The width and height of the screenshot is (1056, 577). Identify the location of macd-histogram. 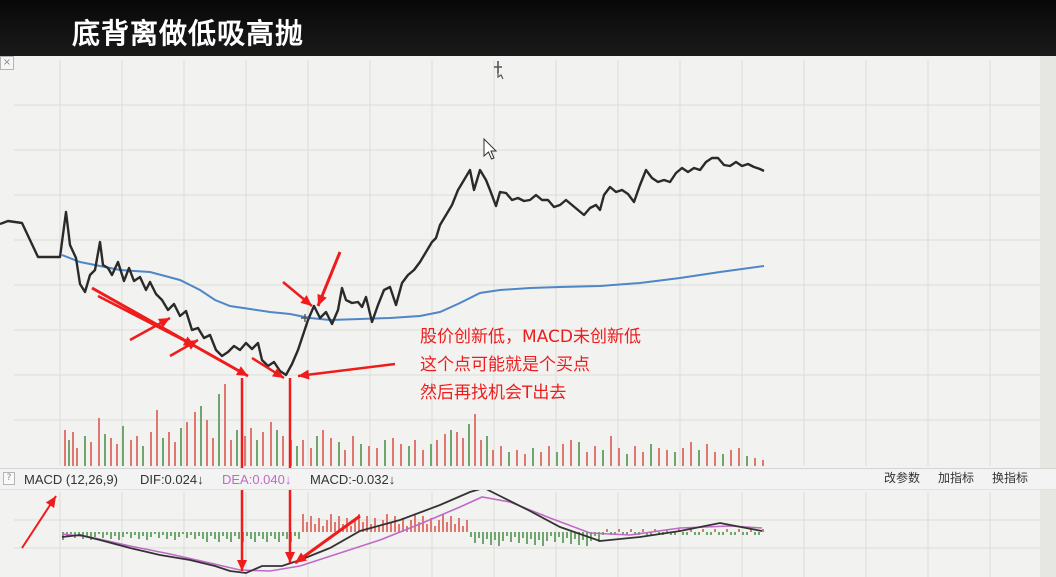
(413, 530).